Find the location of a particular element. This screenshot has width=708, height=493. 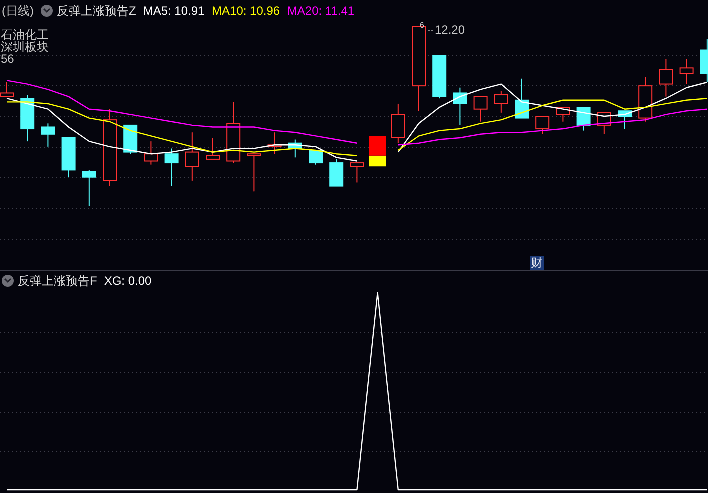

annotation: 56 is located at coordinates (8, 59).